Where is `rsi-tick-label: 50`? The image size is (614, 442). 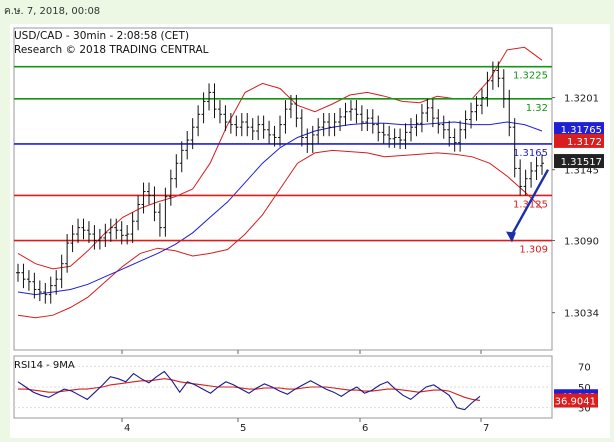 rsi-tick-label: 50 is located at coordinates (584, 388).